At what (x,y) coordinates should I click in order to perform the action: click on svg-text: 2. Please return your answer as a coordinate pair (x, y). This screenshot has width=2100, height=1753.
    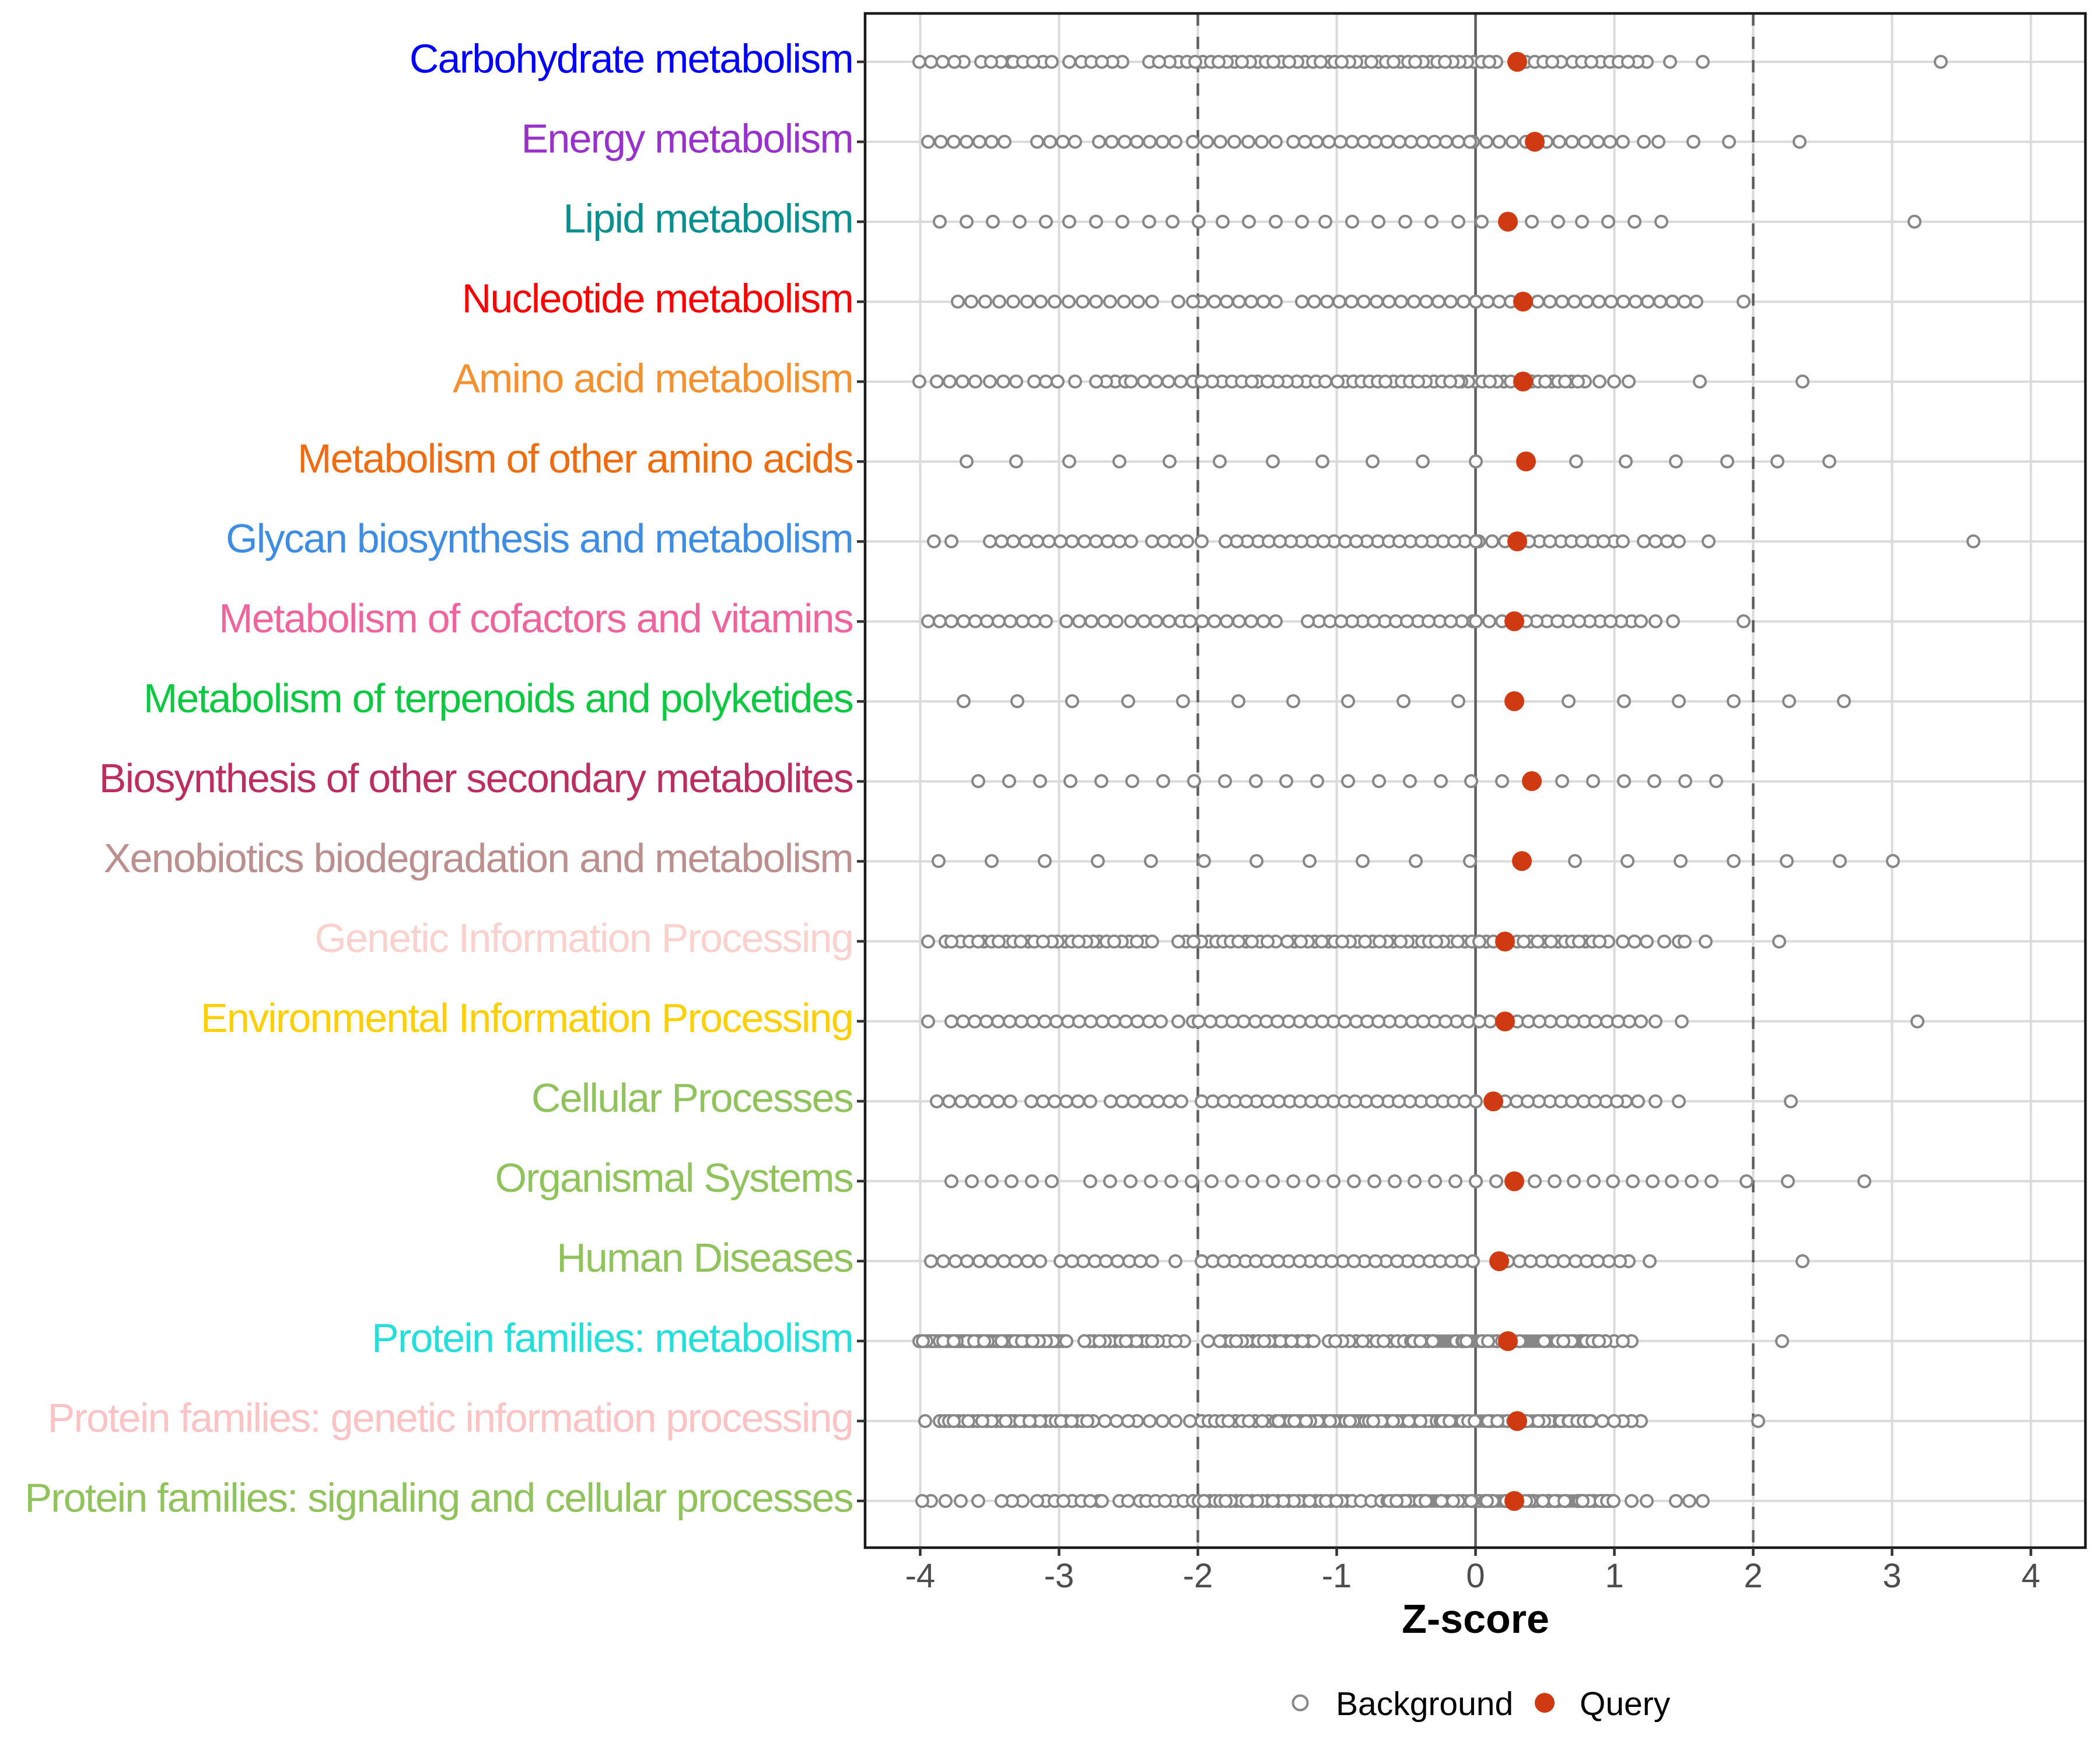
    Looking at the image, I should click on (1753, 1576).